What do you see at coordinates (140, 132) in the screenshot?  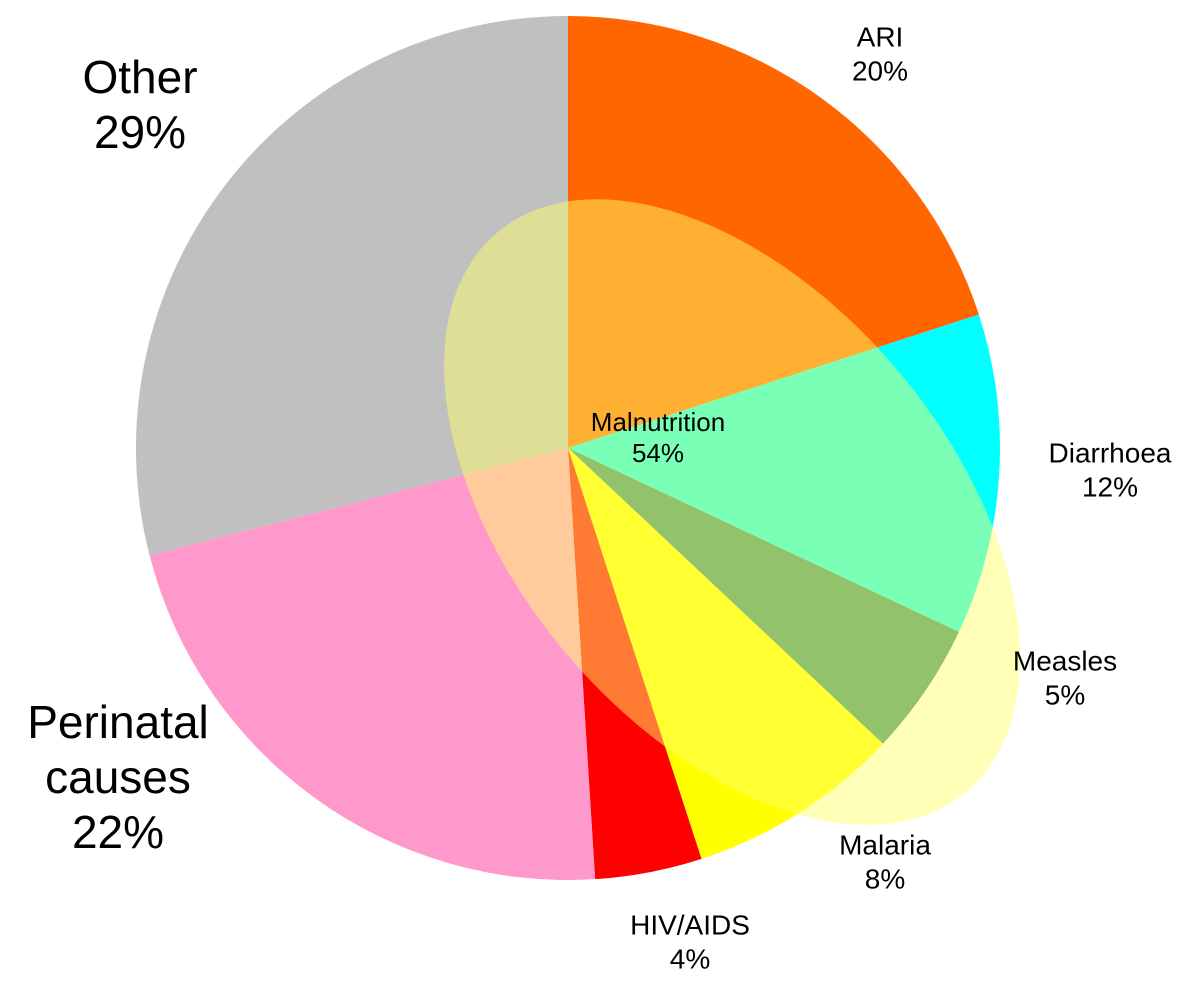 I see `slice-value: 29%` at bounding box center [140, 132].